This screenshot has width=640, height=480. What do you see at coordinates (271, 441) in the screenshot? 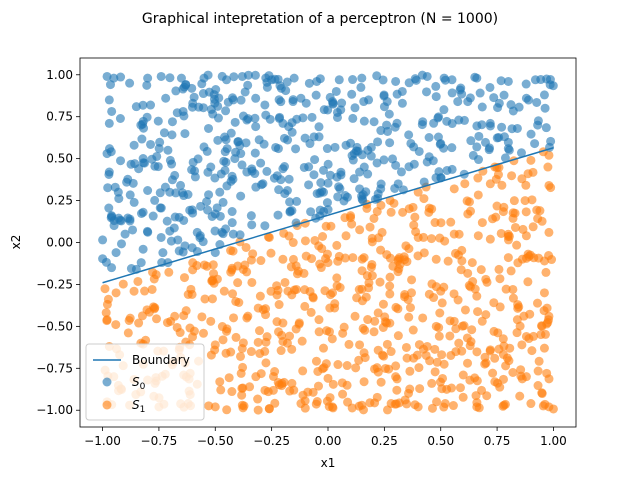
I see `x-tick-label: −0.25` at bounding box center [271, 441].